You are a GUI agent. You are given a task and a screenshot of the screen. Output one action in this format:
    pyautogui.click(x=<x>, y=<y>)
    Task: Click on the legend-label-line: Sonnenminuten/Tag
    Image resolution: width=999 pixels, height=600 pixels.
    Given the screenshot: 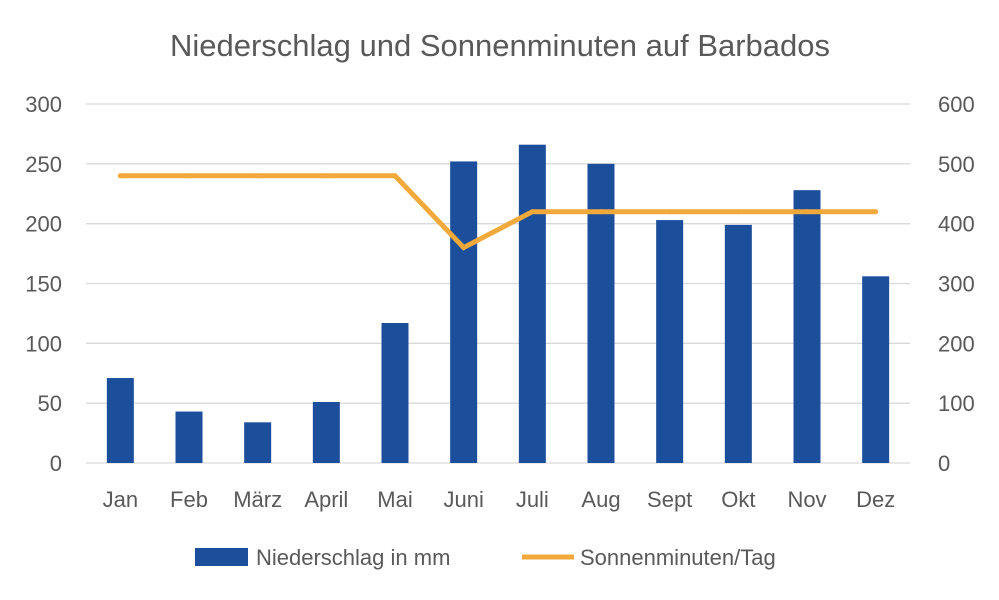 What is the action you would take?
    pyautogui.click(x=678, y=557)
    